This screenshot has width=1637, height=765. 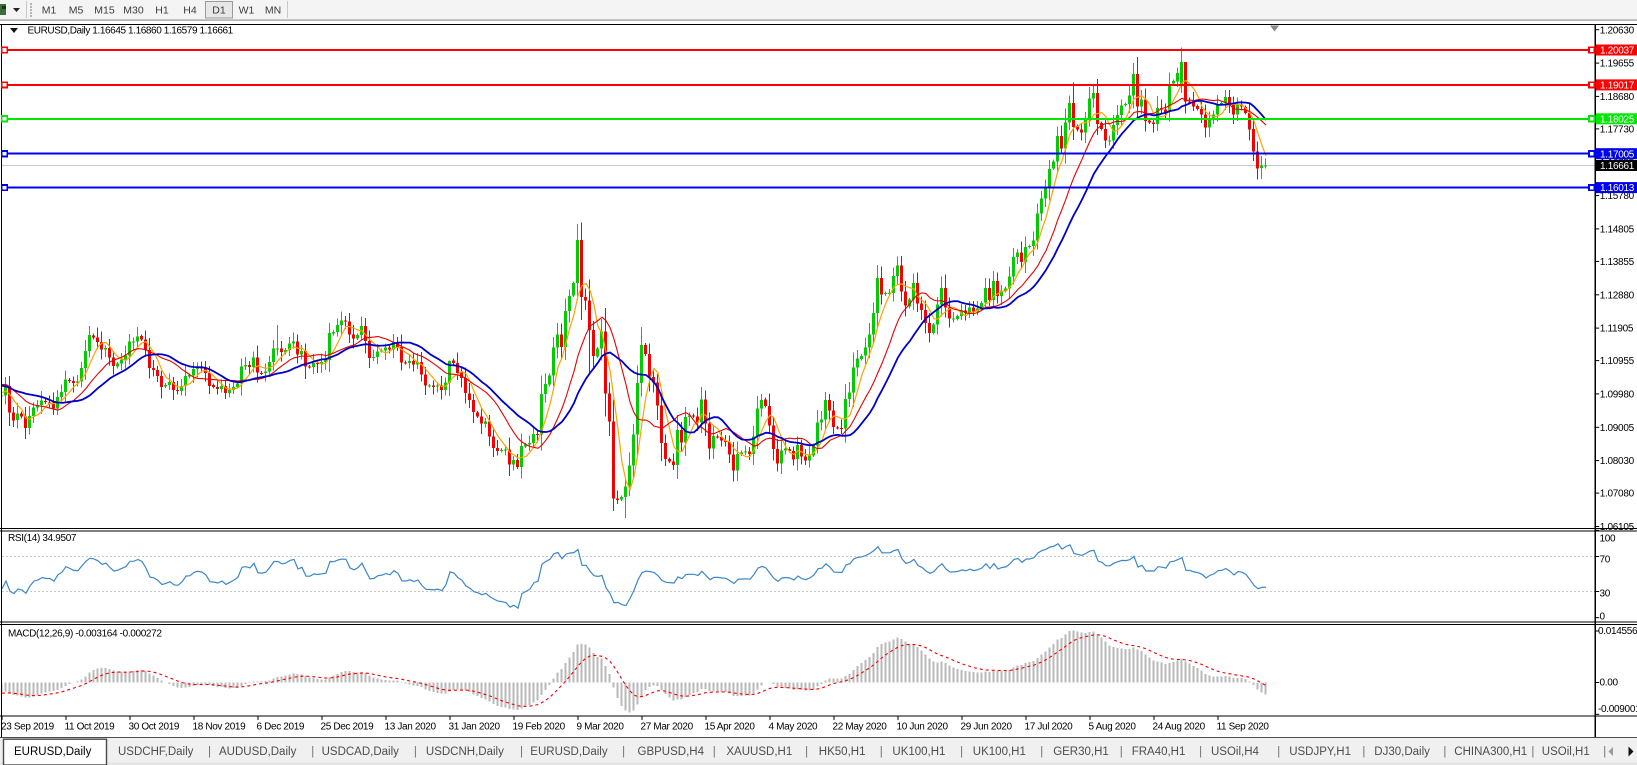 What do you see at coordinates (1235, 752) in the screenshot?
I see `svg-text: USOil,H4` at bounding box center [1235, 752].